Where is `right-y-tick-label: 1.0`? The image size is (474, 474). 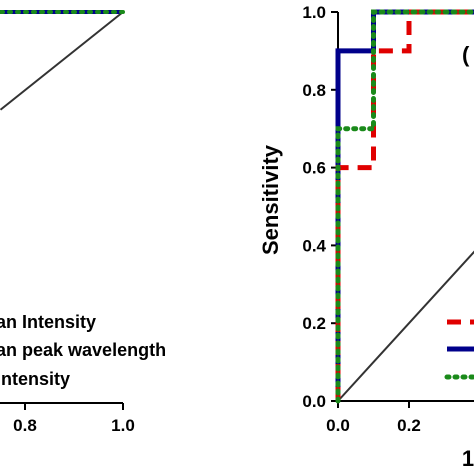 right-y-tick-label: 1.0 is located at coordinates (314, 12).